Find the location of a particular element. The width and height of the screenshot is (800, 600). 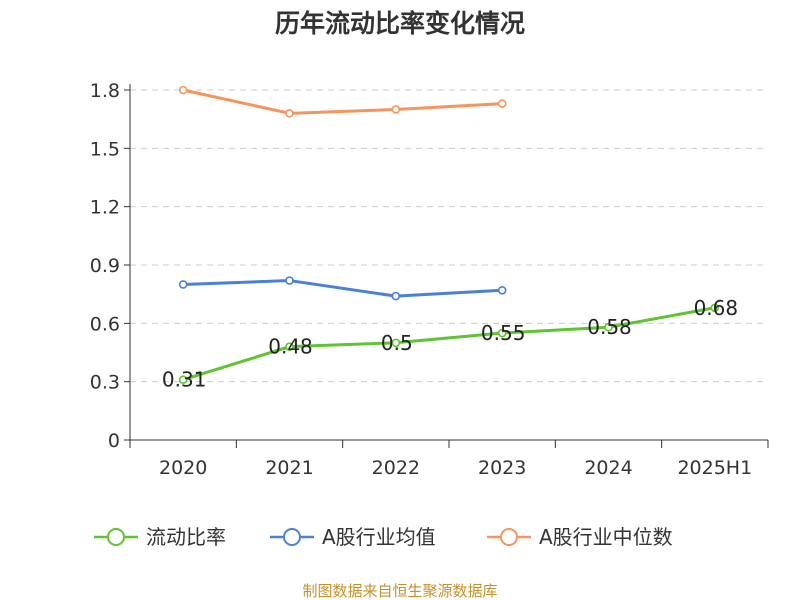

y-tick-label-2: 0.6 is located at coordinates (105, 324).